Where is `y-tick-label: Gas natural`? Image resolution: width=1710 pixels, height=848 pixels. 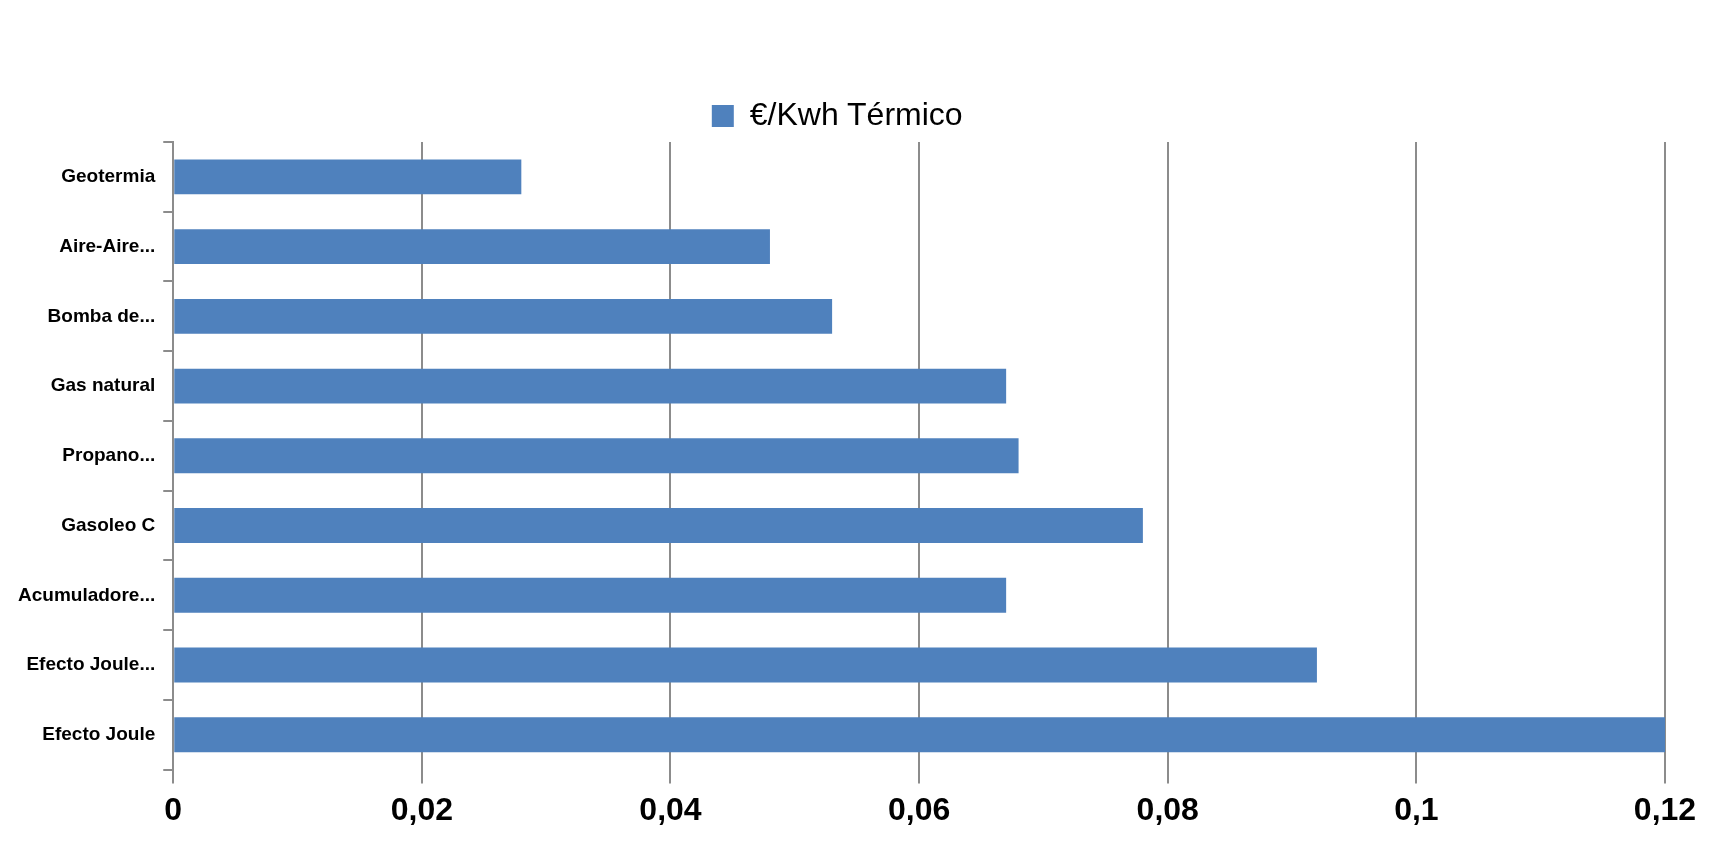
y-tick-label: Gas natural is located at coordinates (103, 385).